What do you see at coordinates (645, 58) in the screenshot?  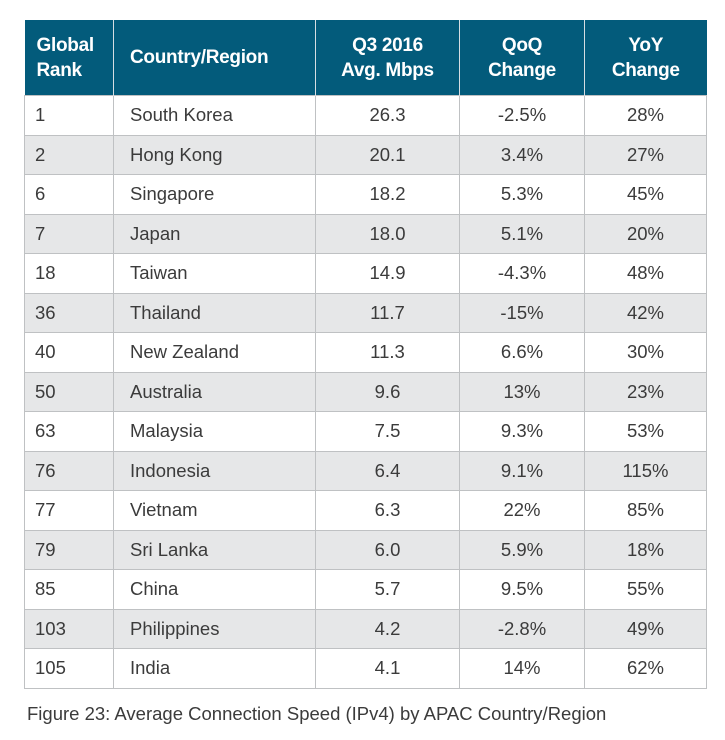 I see `header-yoy-change: YoY Change` at bounding box center [645, 58].